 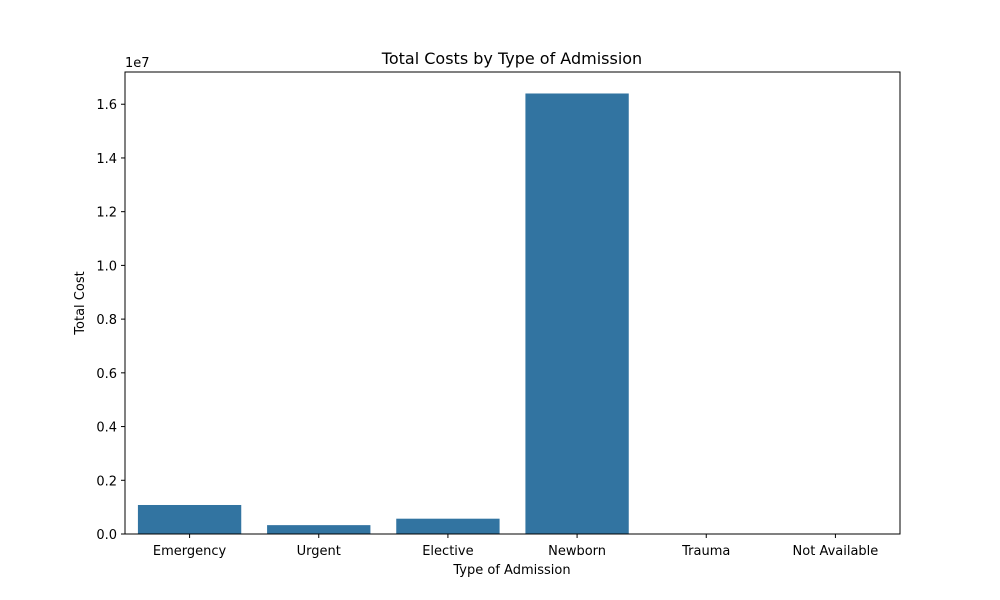 I want to click on y-tick-label: 1.2, so click(x=106, y=213).